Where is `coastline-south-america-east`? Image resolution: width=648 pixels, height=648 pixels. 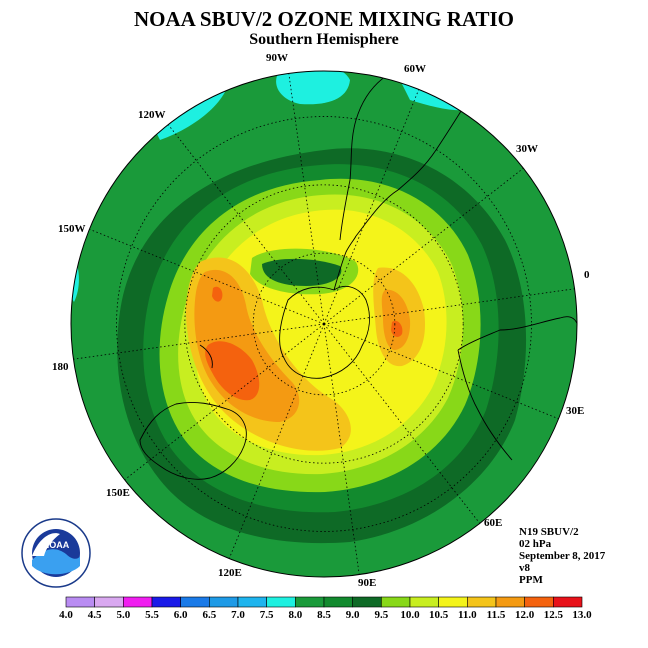
coastline-south-america-east is located at coordinates (412, 168).